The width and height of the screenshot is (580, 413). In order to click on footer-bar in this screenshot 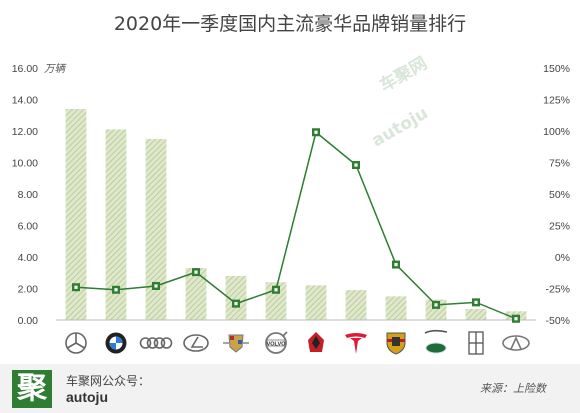, I will do `click(290, 388)`.